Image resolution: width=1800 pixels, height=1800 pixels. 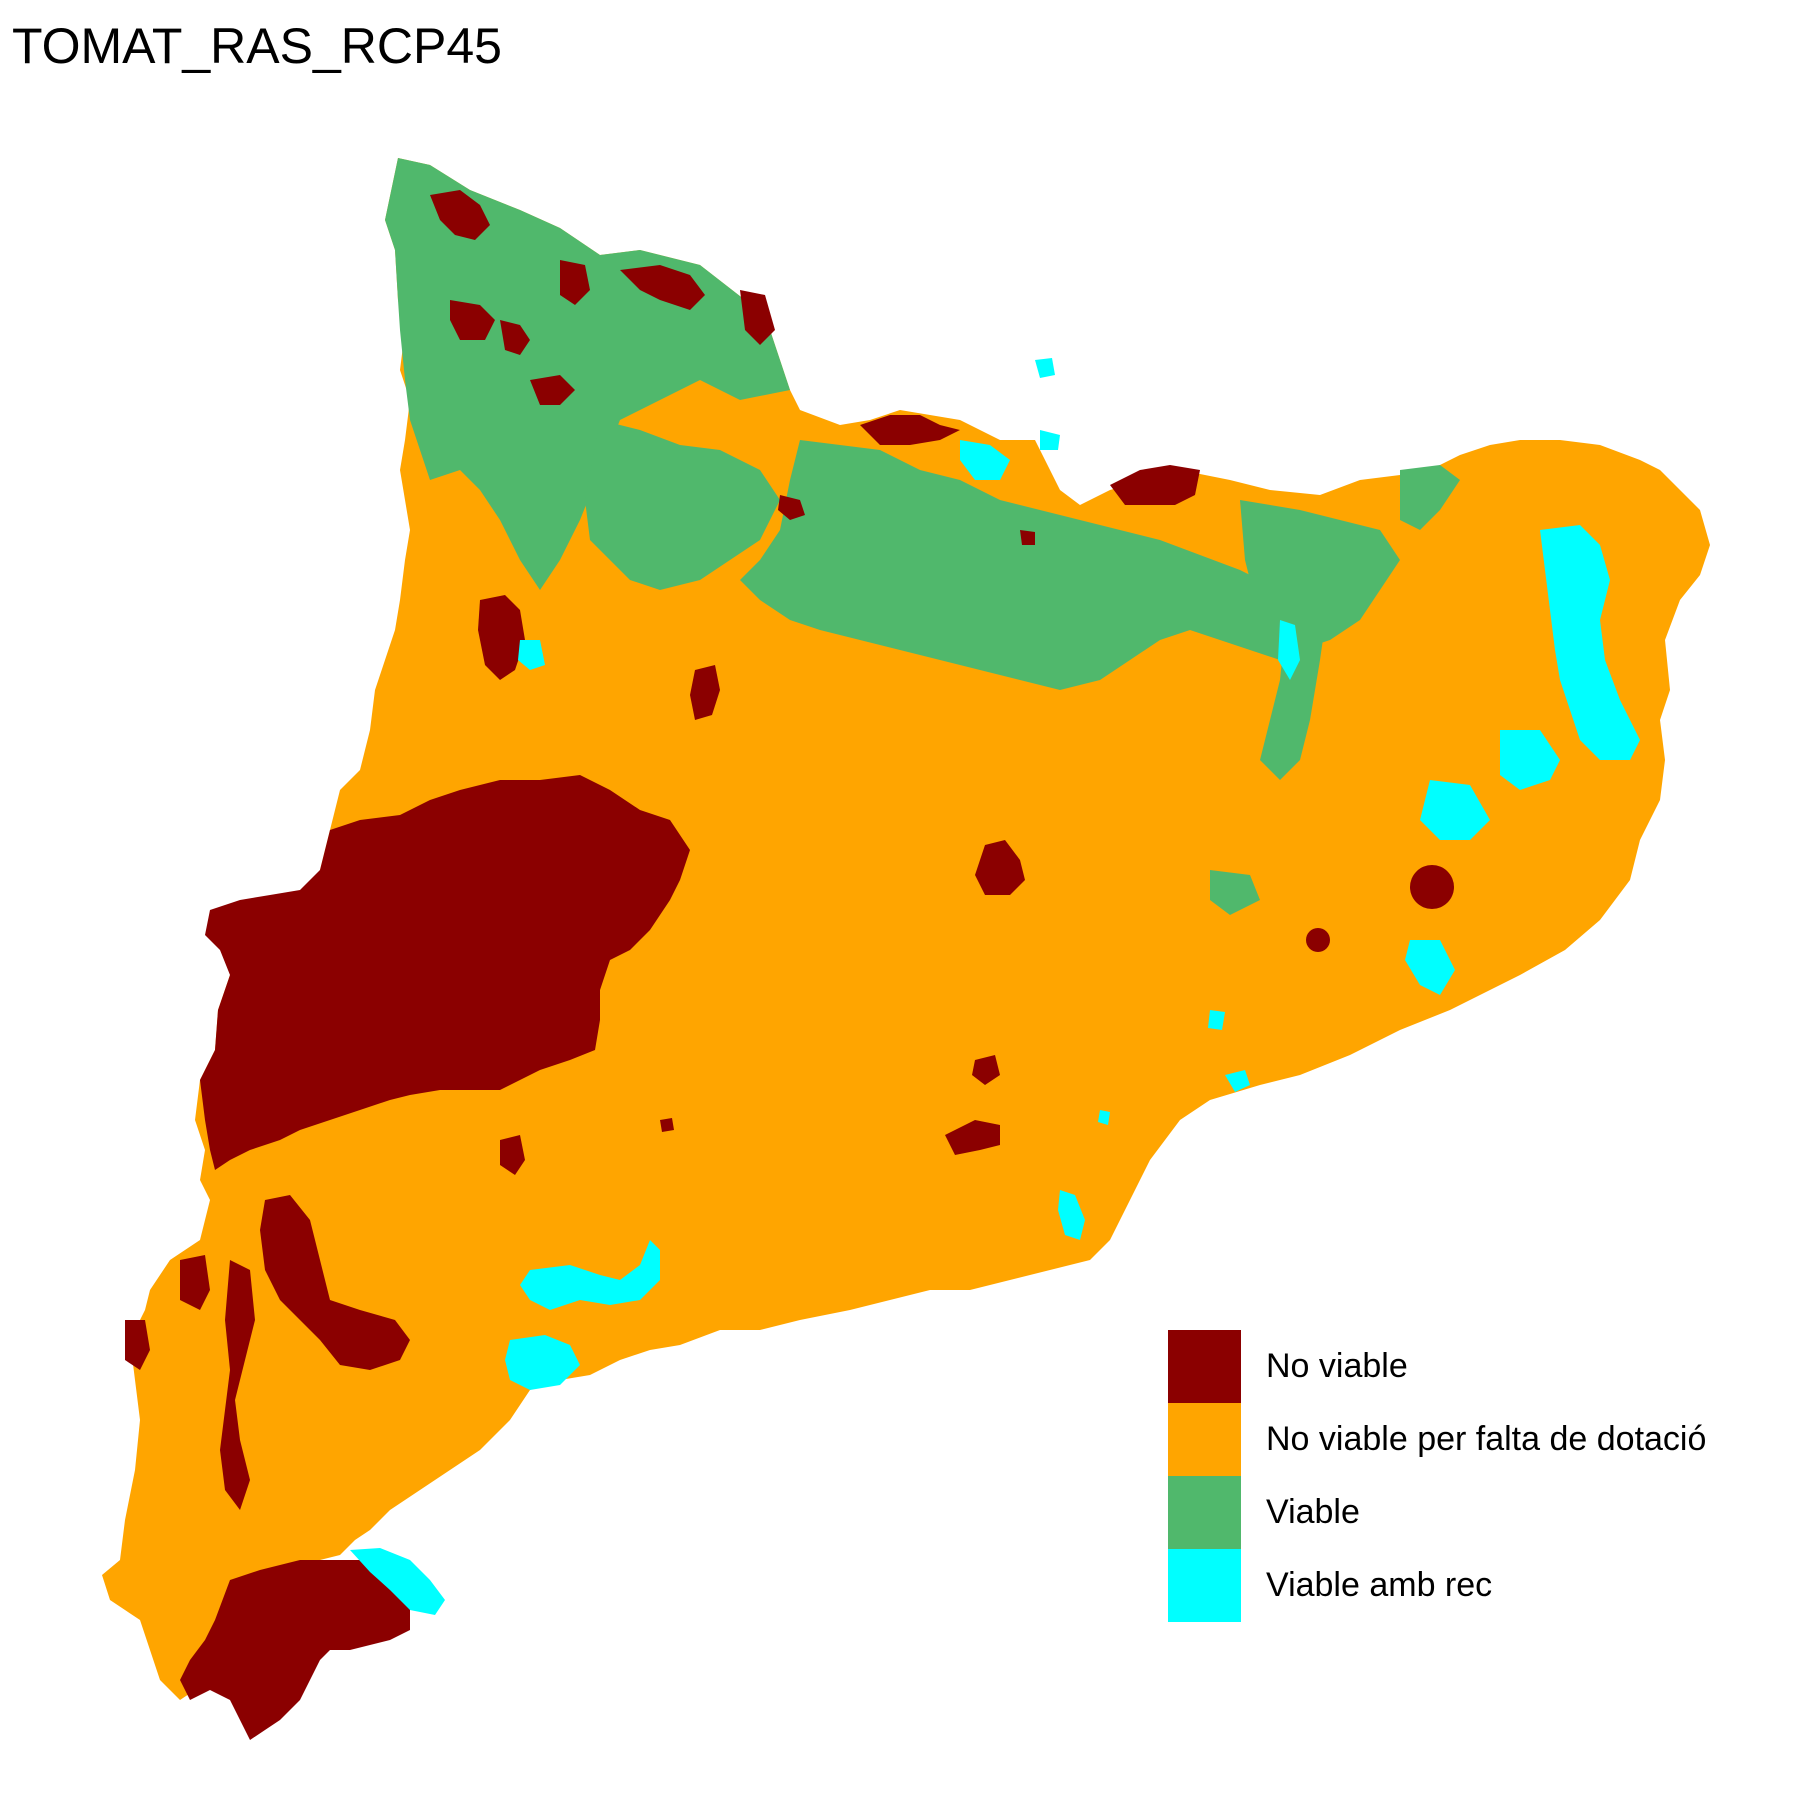 I want to click on legend-item-no-viable-per-falta-de-dotacio: No viable per falta de dotació, so click(x=1468, y=1439).